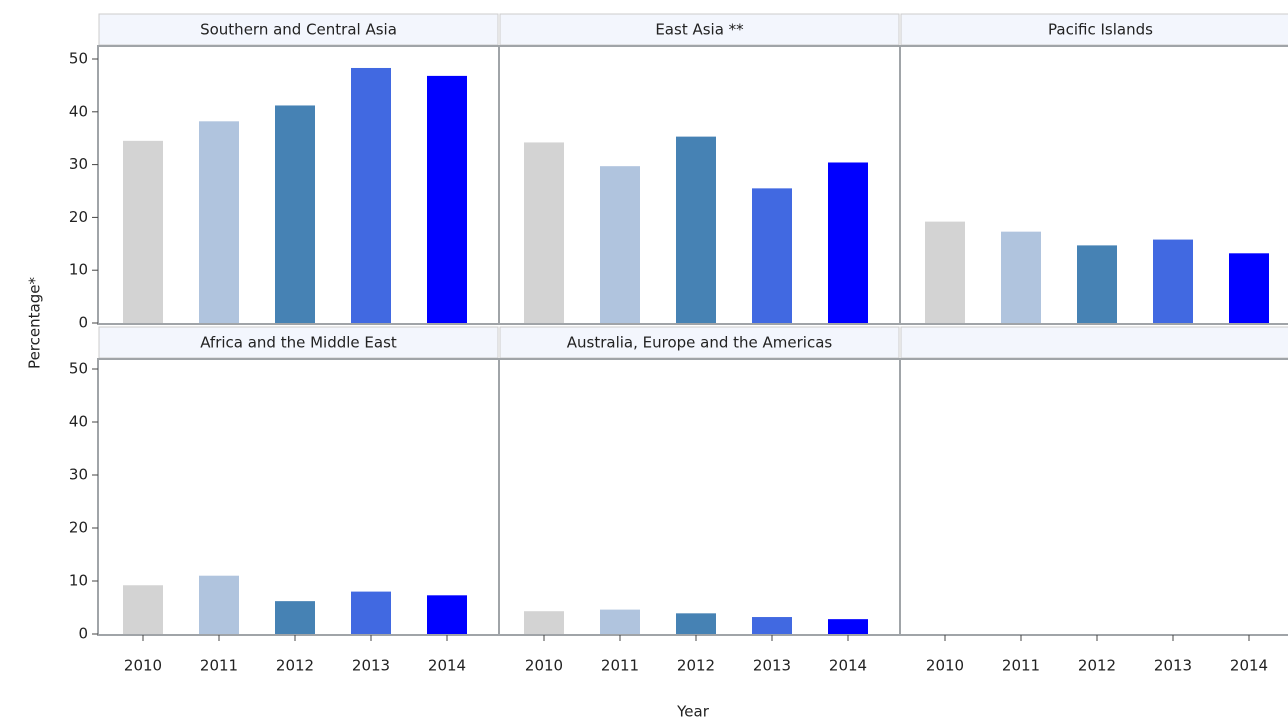 The width and height of the screenshot is (1288, 724). Describe the element at coordinates (1100, 30) in the screenshot. I see `panel-title: Pacific Islands` at that location.